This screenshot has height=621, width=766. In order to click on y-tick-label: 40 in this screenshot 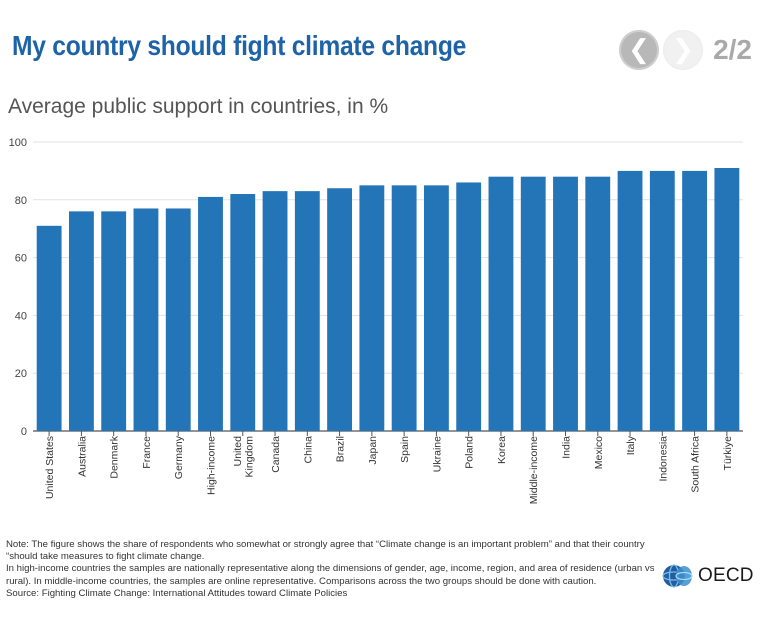, I will do `click(21, 316)`.